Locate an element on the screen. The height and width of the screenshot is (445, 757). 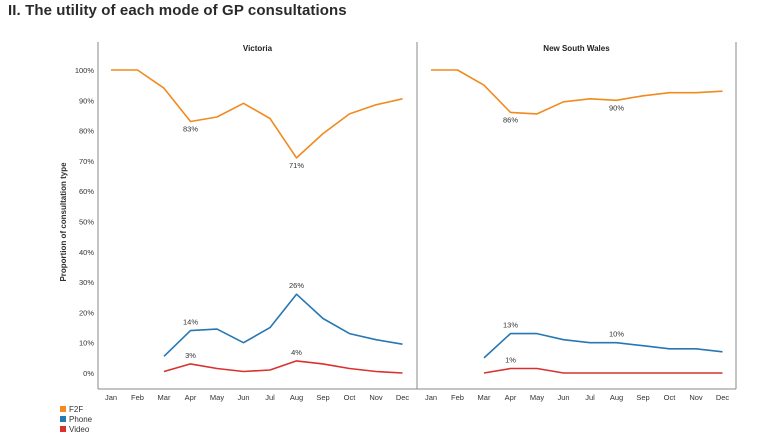
y-tick-label: 90% is located at coordinates (86, 100).